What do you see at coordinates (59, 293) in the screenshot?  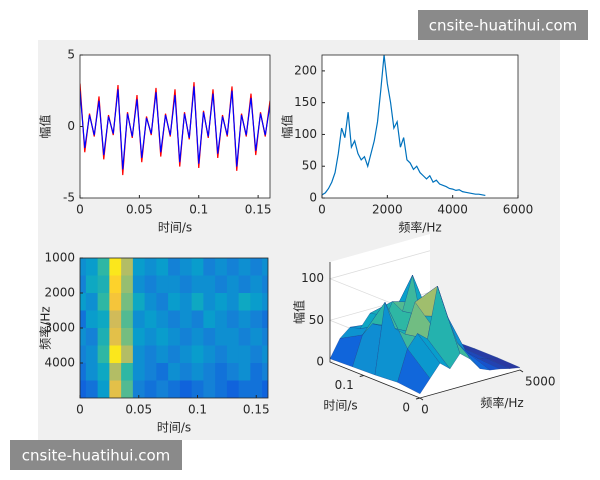 I see `y-tick-label: 2000` at bounding box center [59, 293].